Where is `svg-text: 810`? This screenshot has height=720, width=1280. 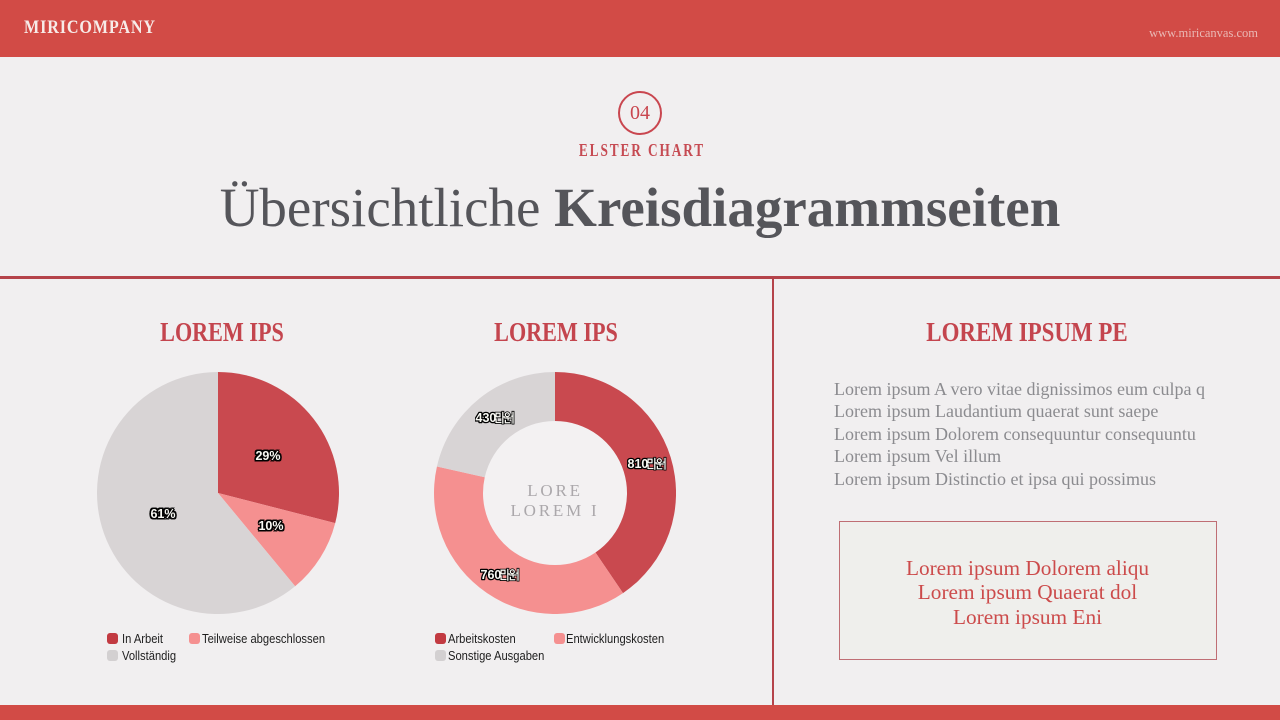
svg-text: 810 is located at coordinates (638, 464).